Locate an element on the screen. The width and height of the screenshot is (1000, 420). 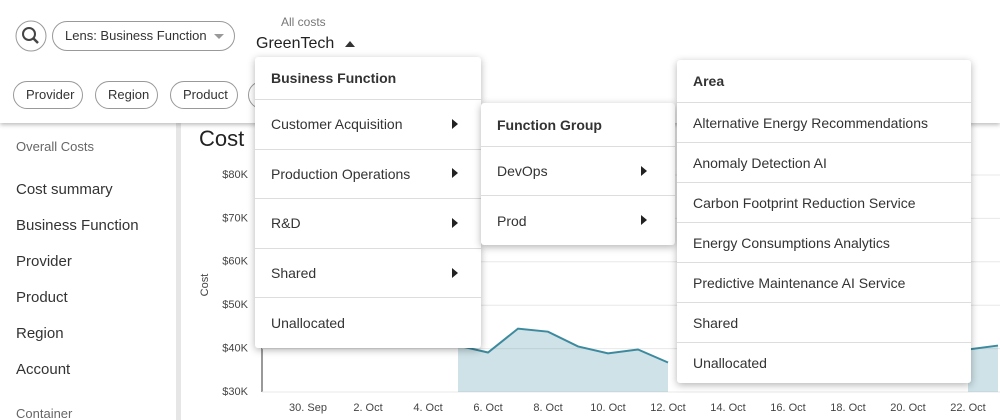
filter-chip: Provider is located at coordinates (48, 95).